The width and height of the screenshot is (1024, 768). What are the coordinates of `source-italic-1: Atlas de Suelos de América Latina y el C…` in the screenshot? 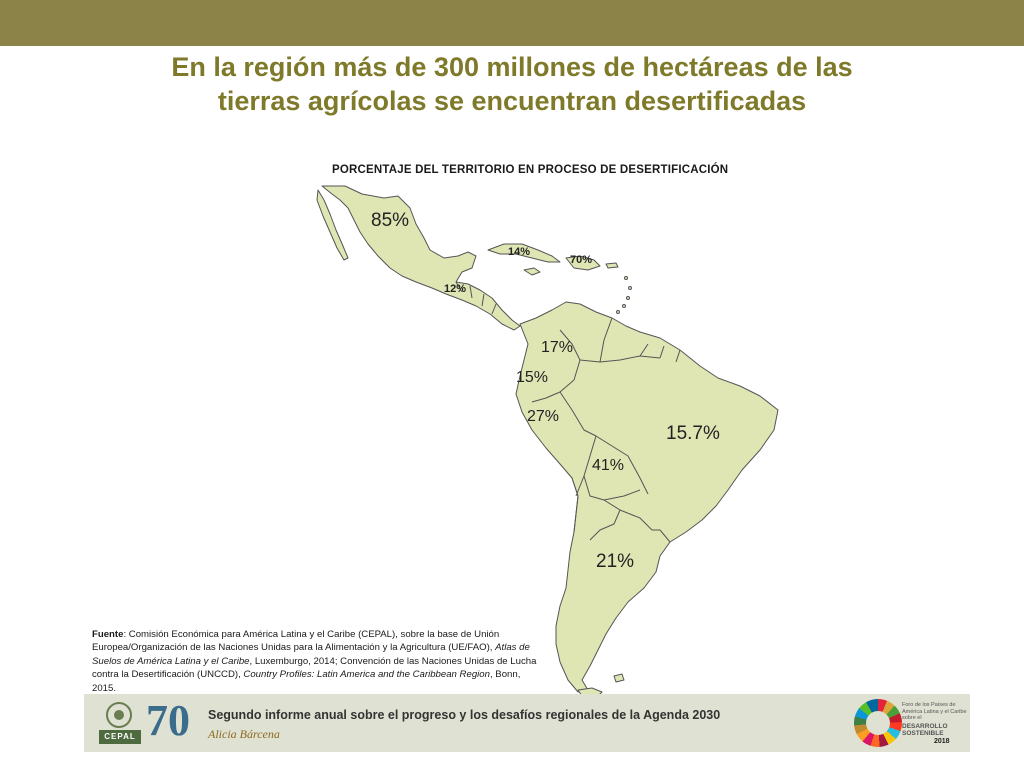 It's located at (311, 654).